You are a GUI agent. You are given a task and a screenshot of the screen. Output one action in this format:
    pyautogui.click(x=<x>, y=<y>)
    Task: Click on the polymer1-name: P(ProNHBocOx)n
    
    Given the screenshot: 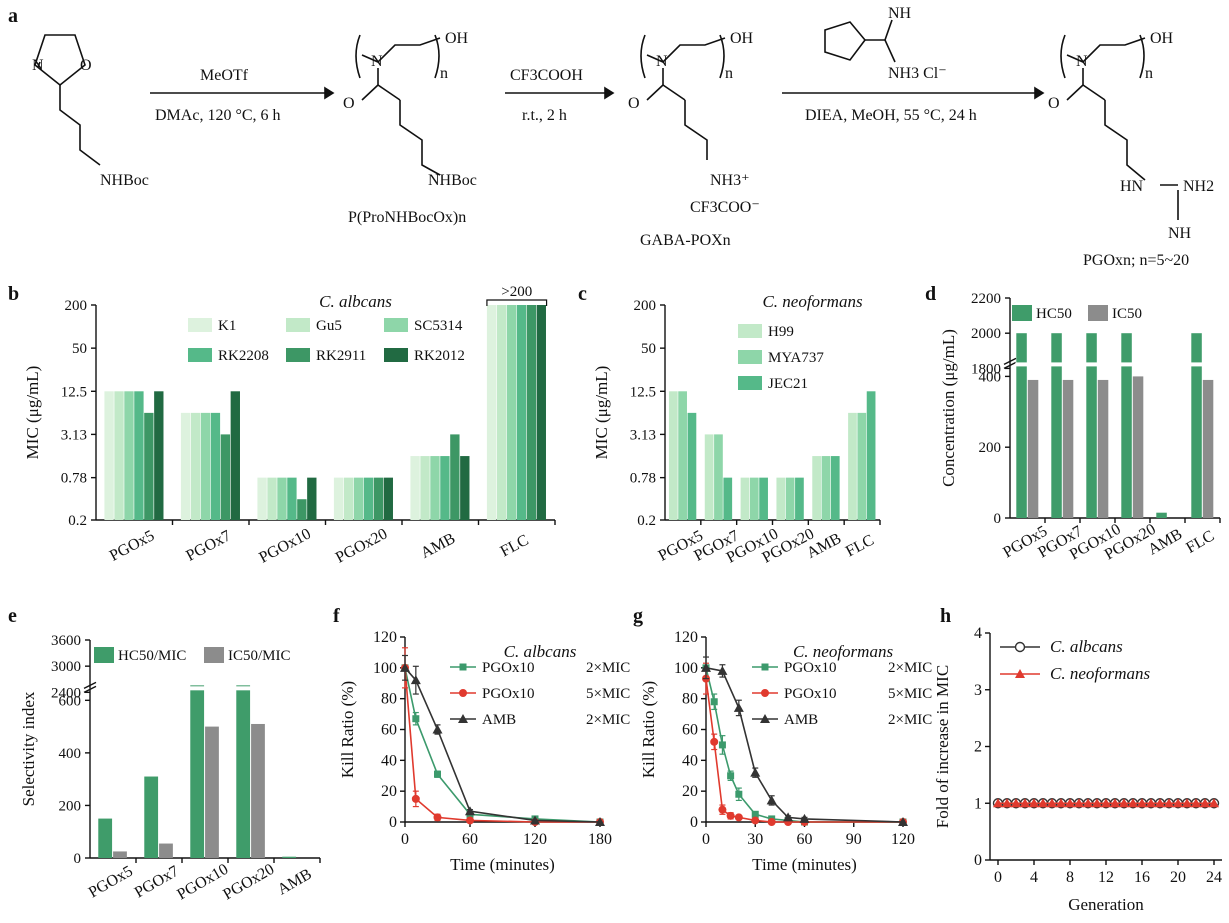 What is the action you would take?
    pyautogui.click(x=407, y=217)
    